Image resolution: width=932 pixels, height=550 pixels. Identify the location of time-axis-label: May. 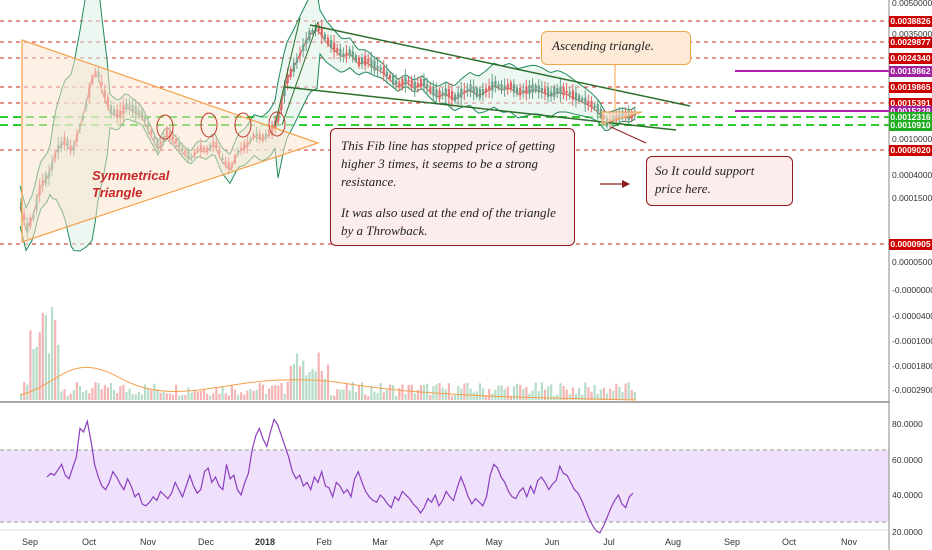
(494, 542).